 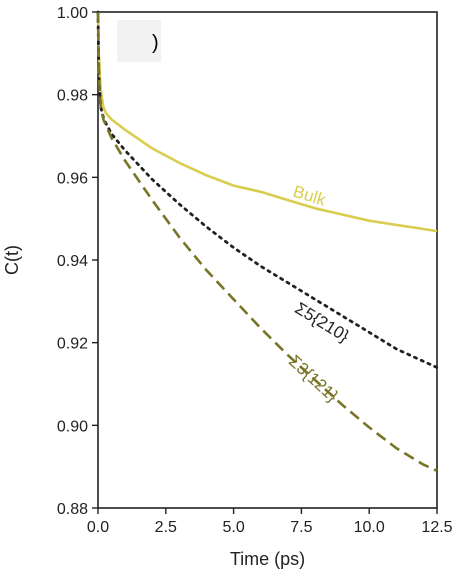 I want to click on y-axis-title: C(t), so click(x=12, y=260).